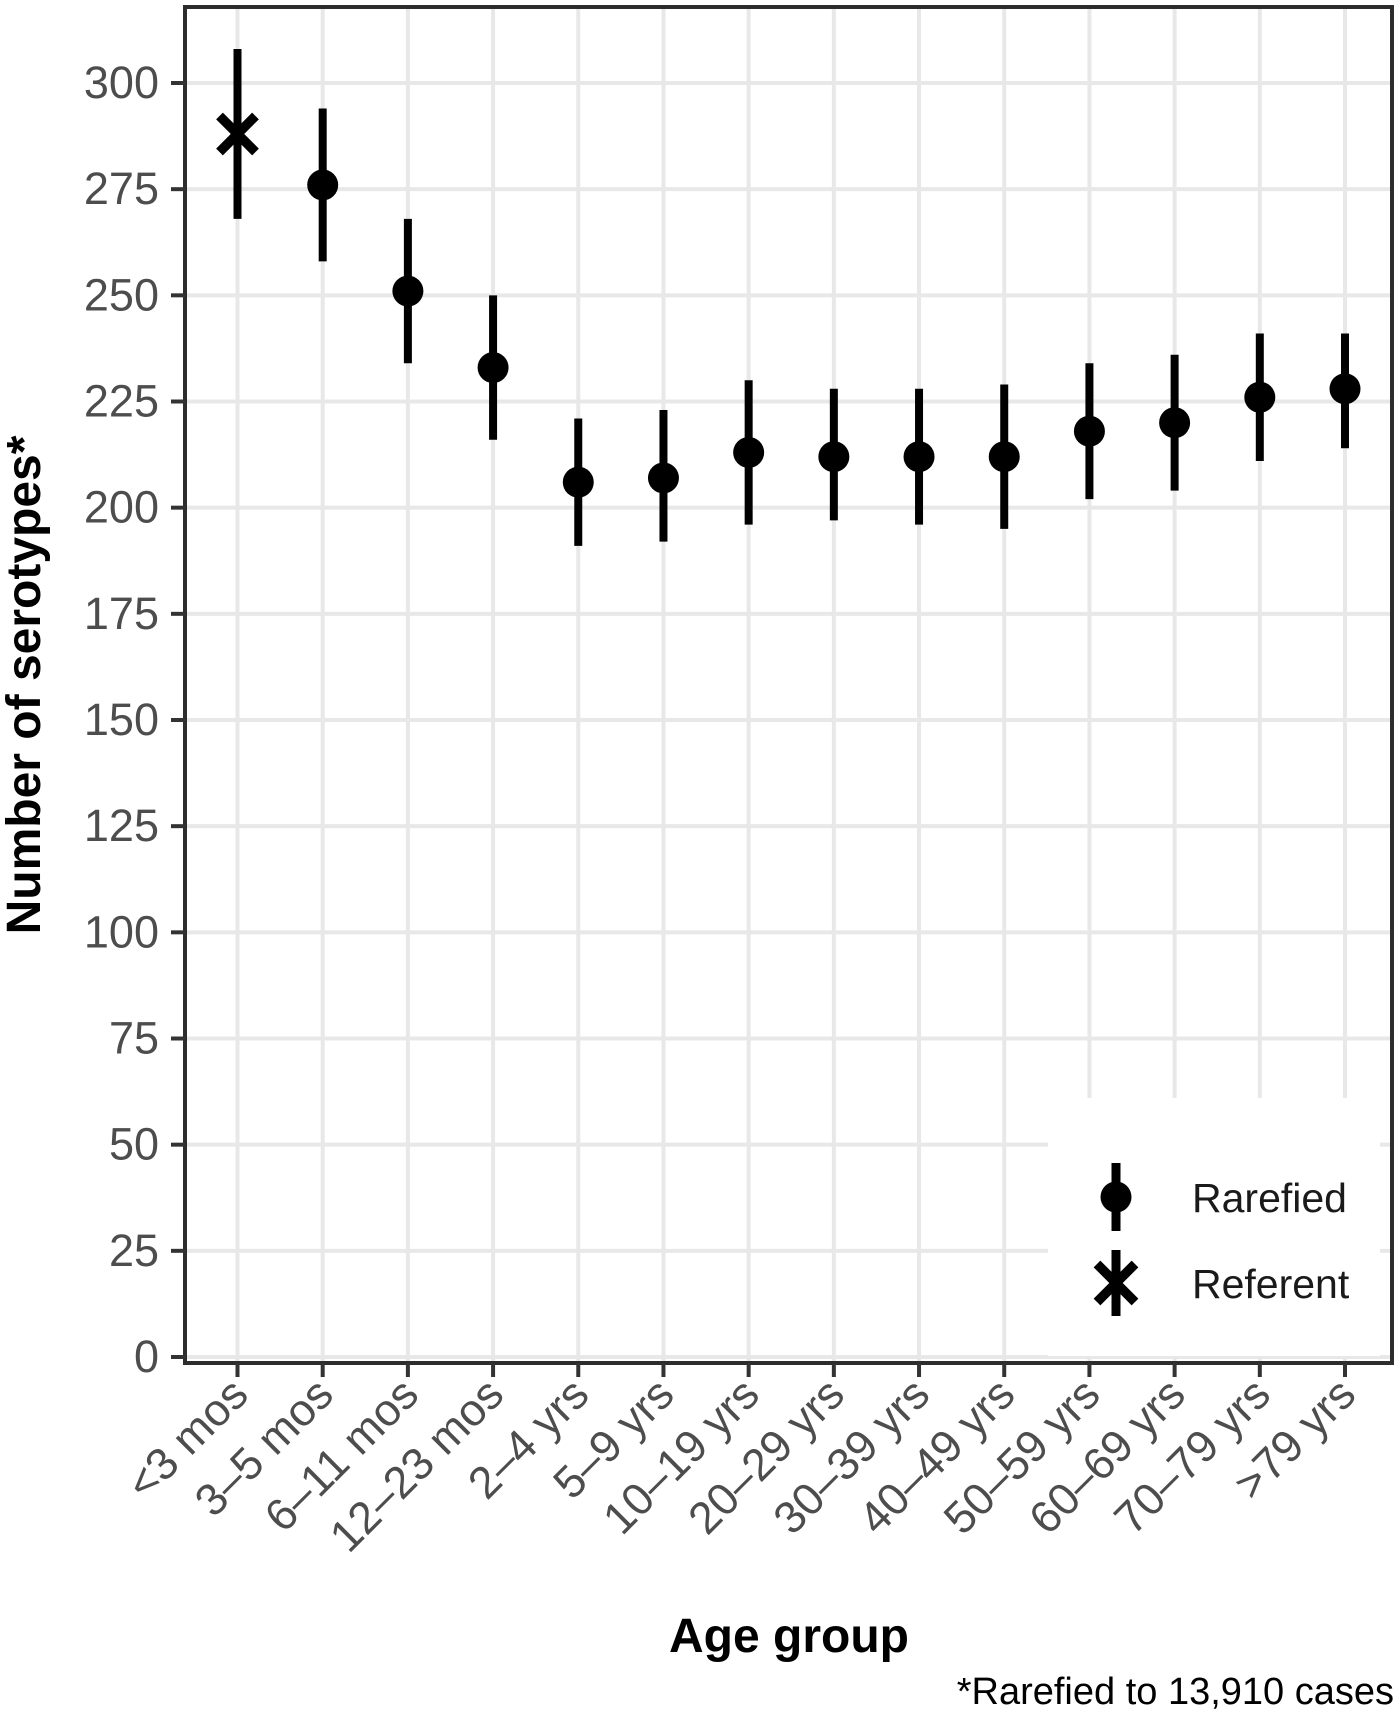 This screenshot has height=1717, width=1400. Describe the element at coordinates (1175, 1692) in the screenshot. I see `footnote: *Rarefied to 13,910 cases` at that location.